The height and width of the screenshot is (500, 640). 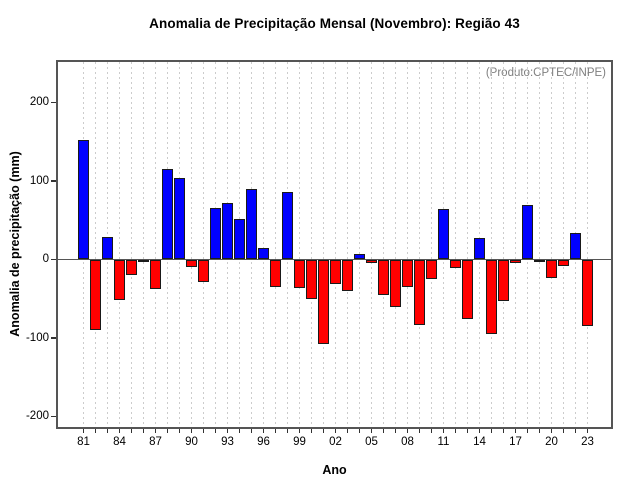 What do you see at coordinates (539, 260) in the screenshot?
I see `bar-2019` at bounding box center [539, 260].